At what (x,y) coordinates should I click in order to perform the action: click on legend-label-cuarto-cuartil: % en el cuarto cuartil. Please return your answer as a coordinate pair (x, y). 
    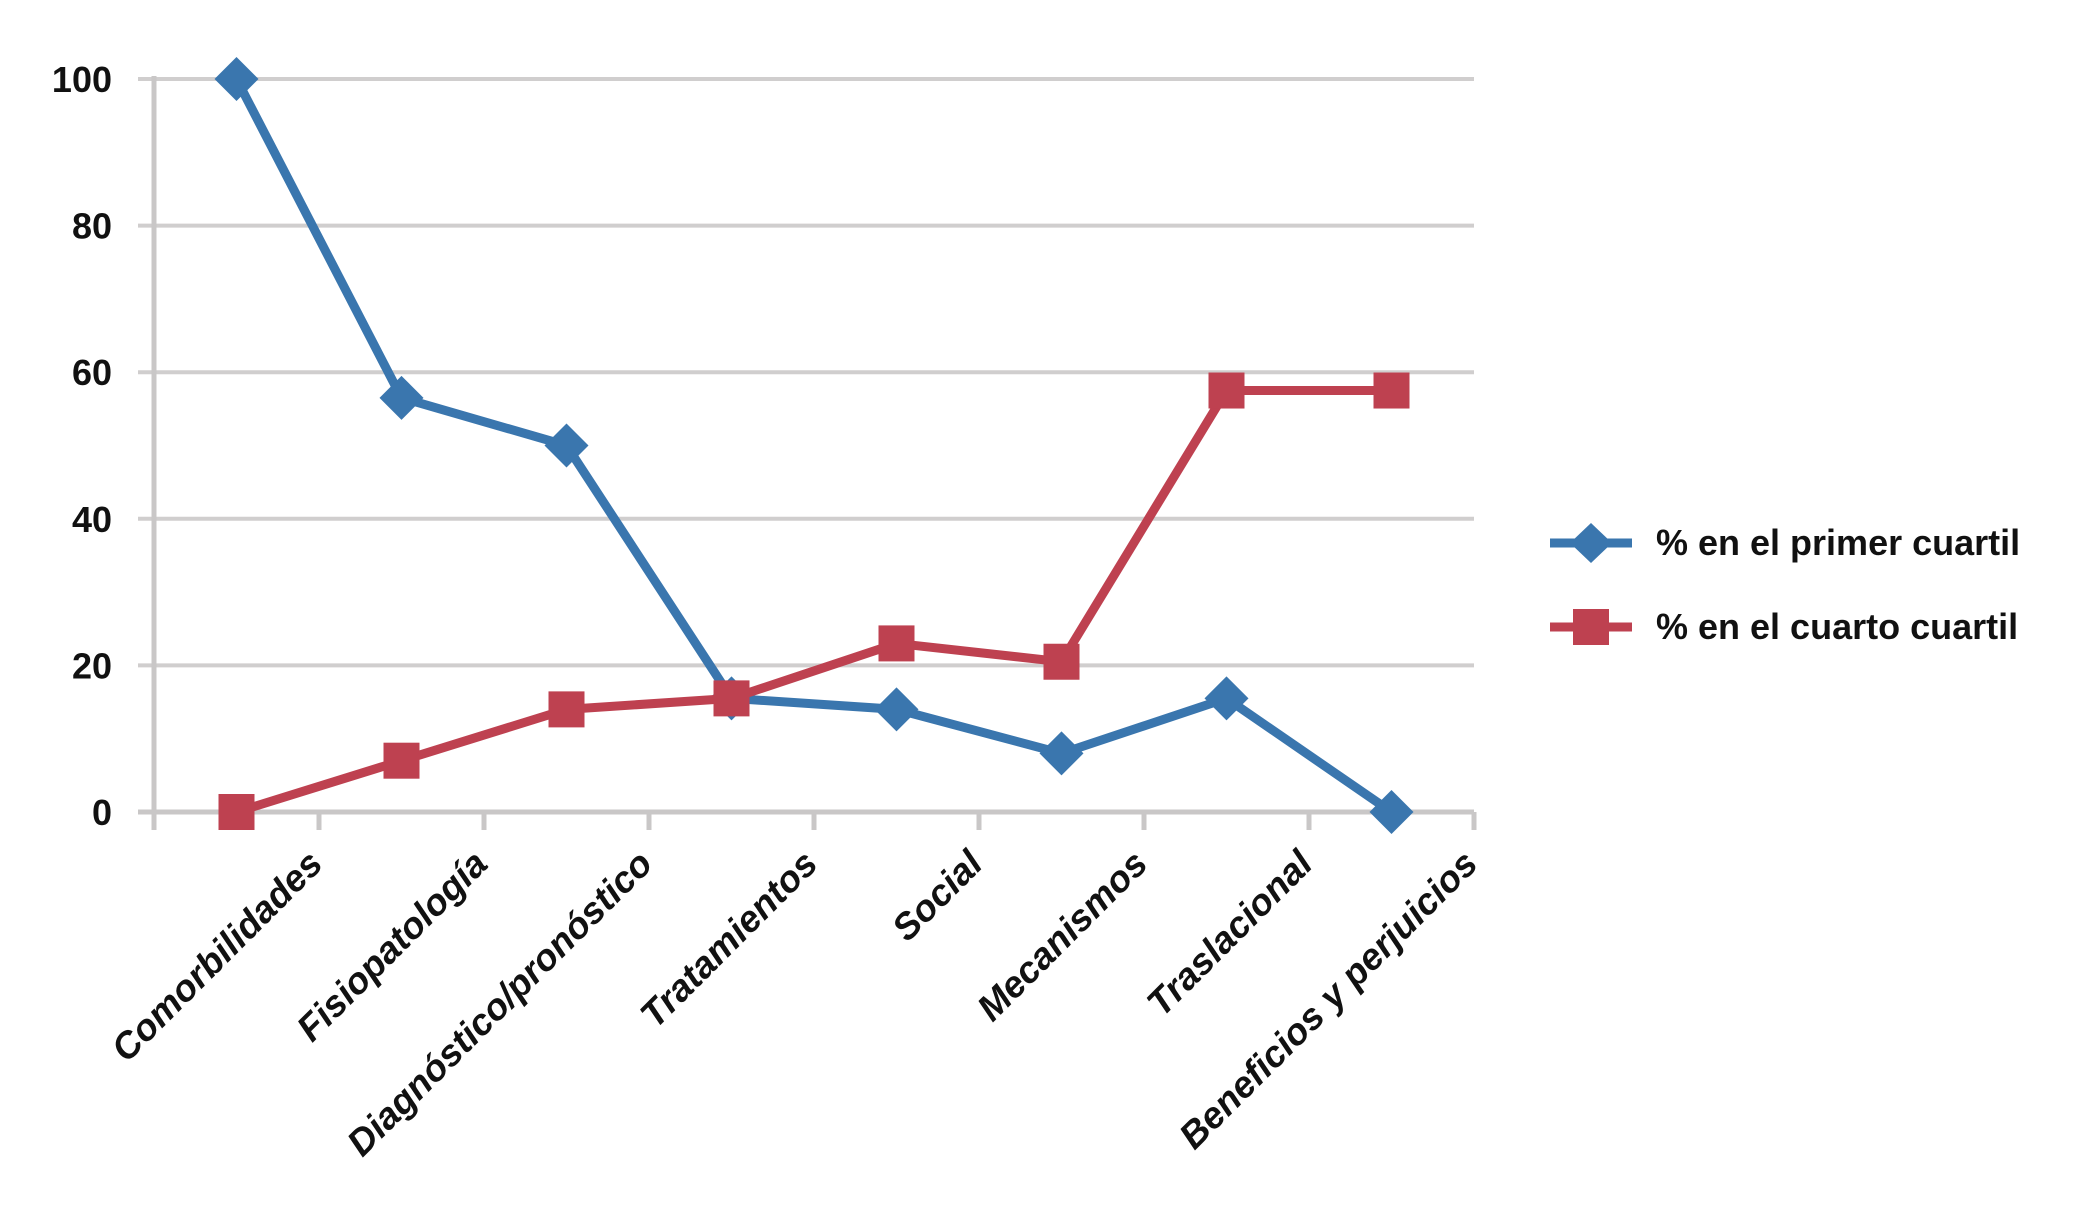
    Looking at the image, I should click on (1837, 626).